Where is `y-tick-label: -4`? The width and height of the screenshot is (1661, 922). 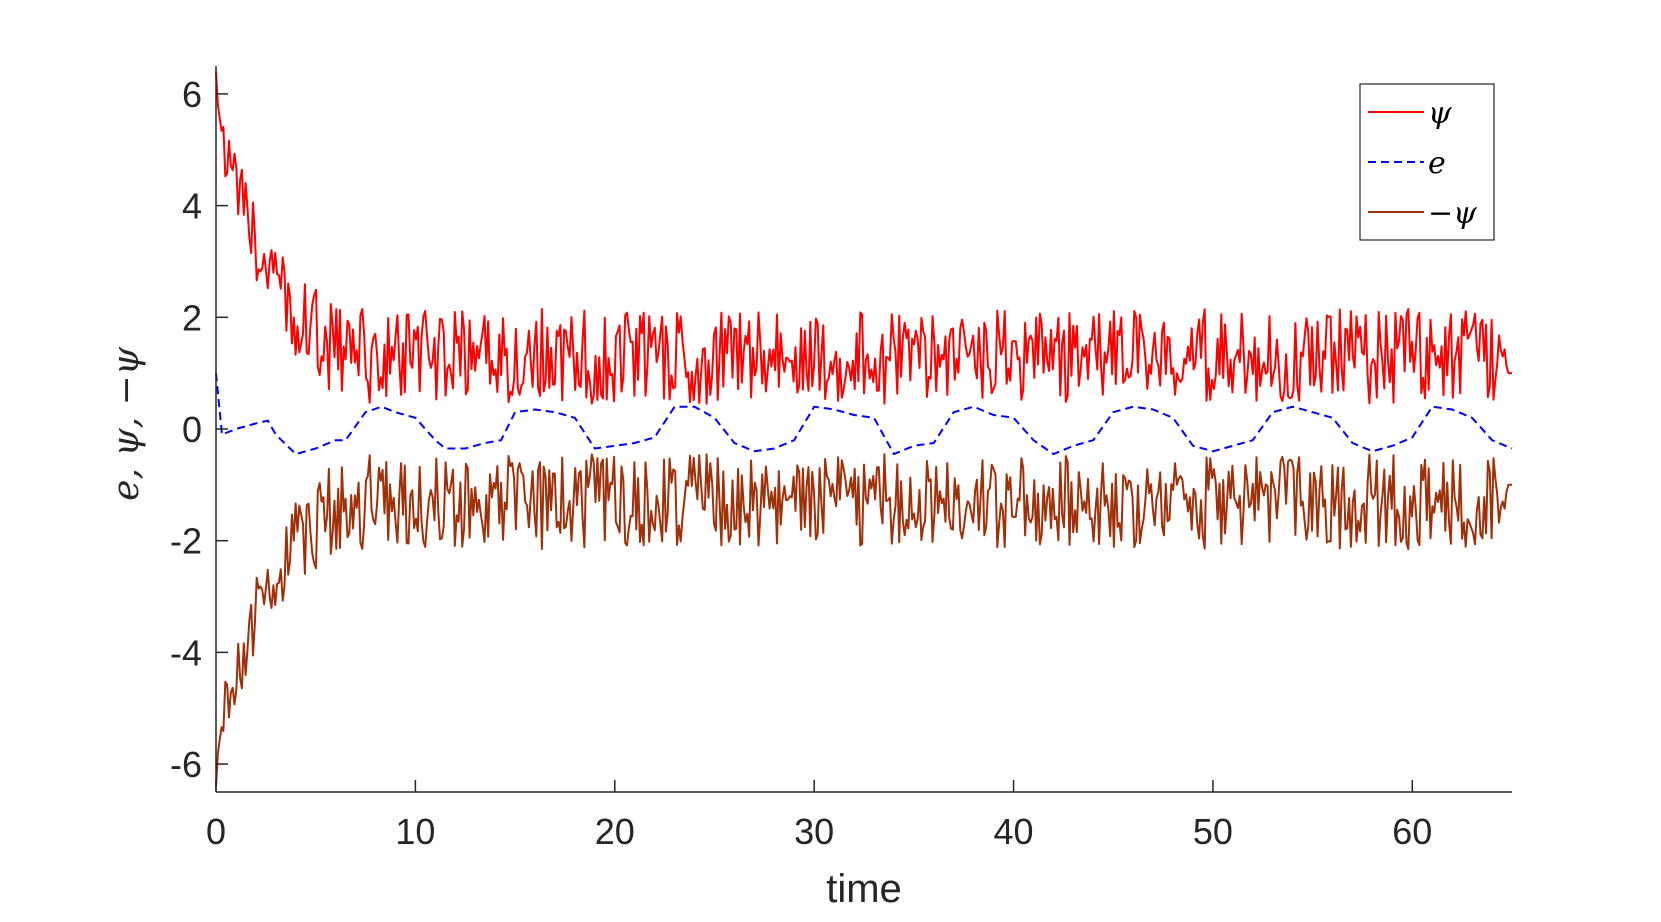
y-tick-label: -4 is located at coordinates (186, 652).